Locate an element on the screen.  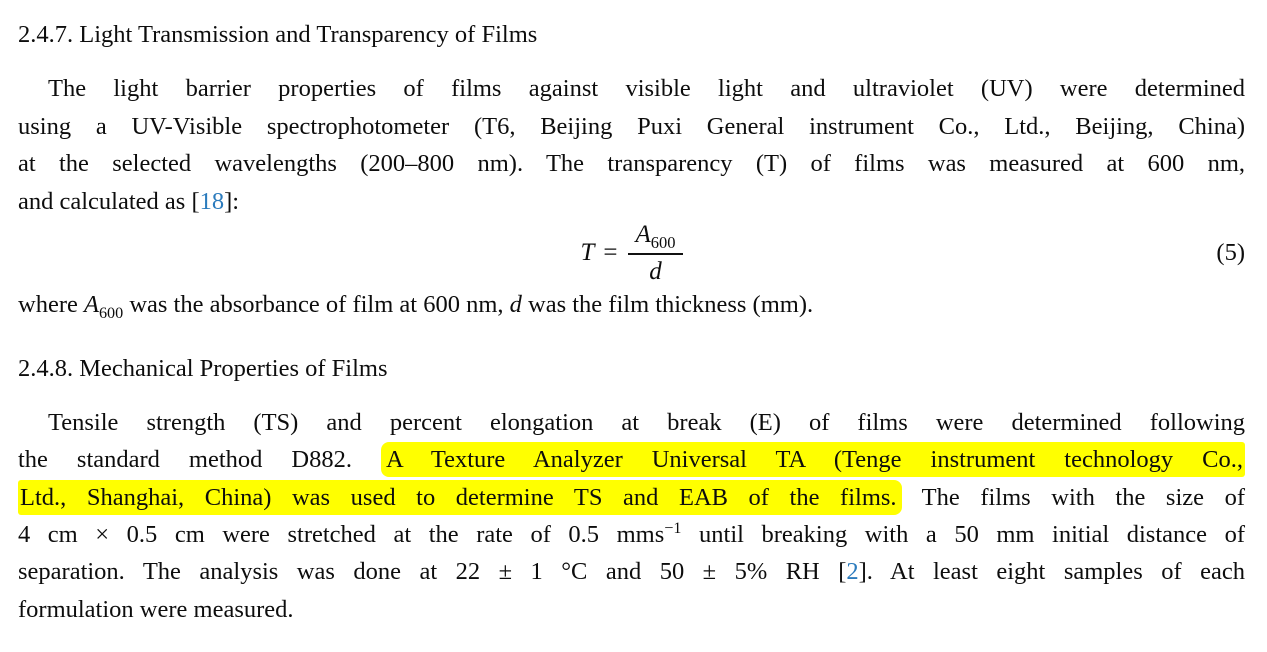
text-run: was the absorbance of film at 600 nm, is located at coordinates (316, 305).